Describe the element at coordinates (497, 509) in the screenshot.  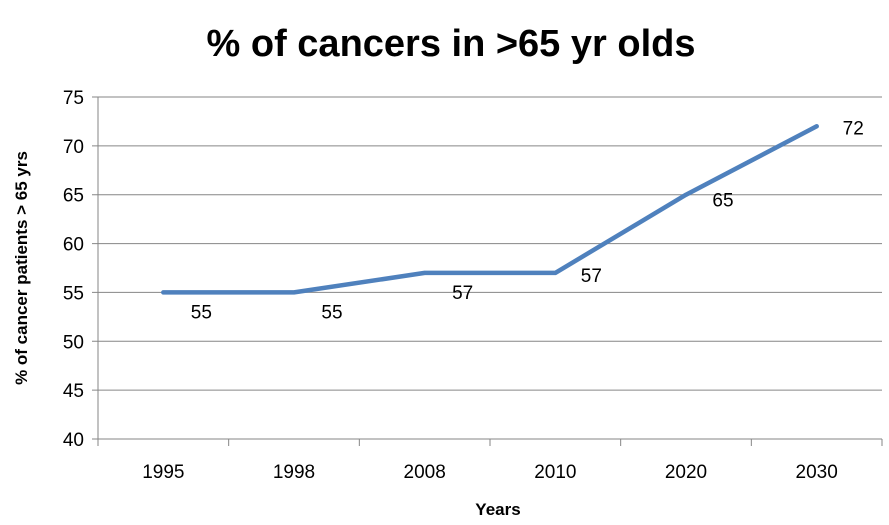
I see `x-axis-title: Years` at that location.